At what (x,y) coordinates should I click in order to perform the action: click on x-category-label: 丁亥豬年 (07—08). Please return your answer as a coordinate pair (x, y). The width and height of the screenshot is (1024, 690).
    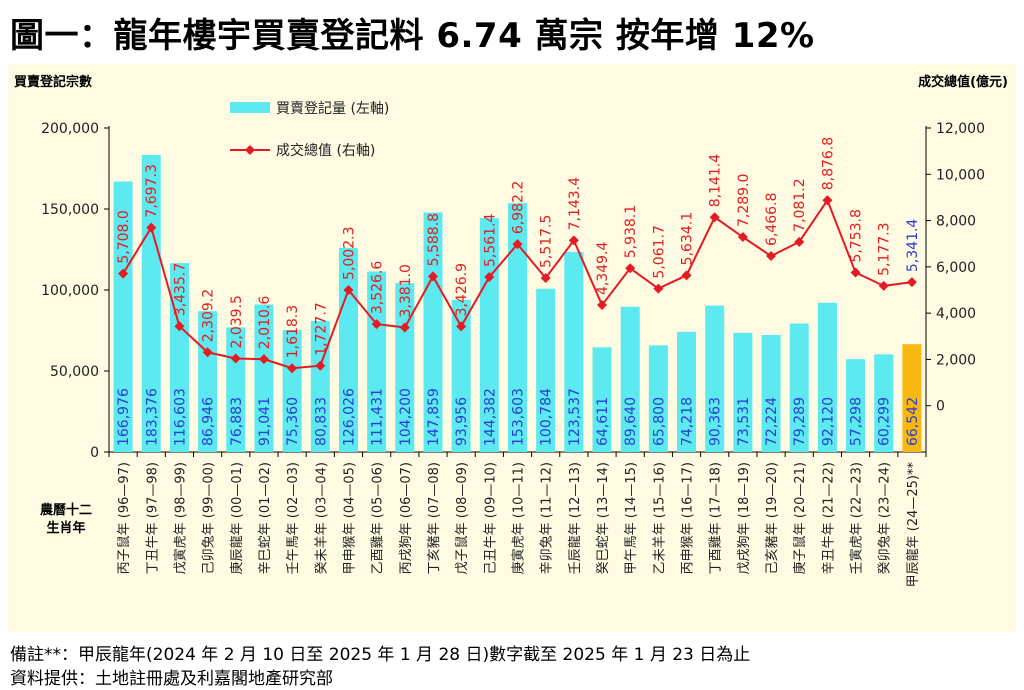
    Looking at the image, I should click on (434, 518).